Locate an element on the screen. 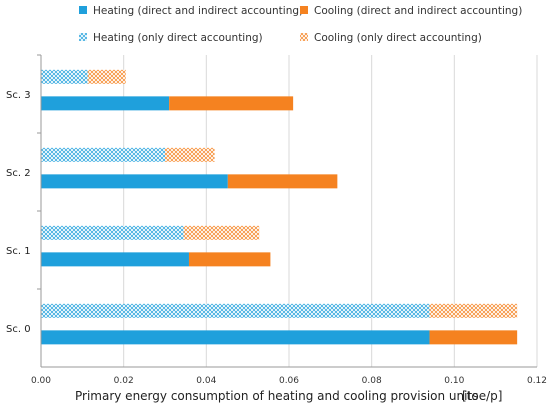 This screenshot has width=550, height=409. x-tick-label: 0.00 is located at coordinates (41, 381).